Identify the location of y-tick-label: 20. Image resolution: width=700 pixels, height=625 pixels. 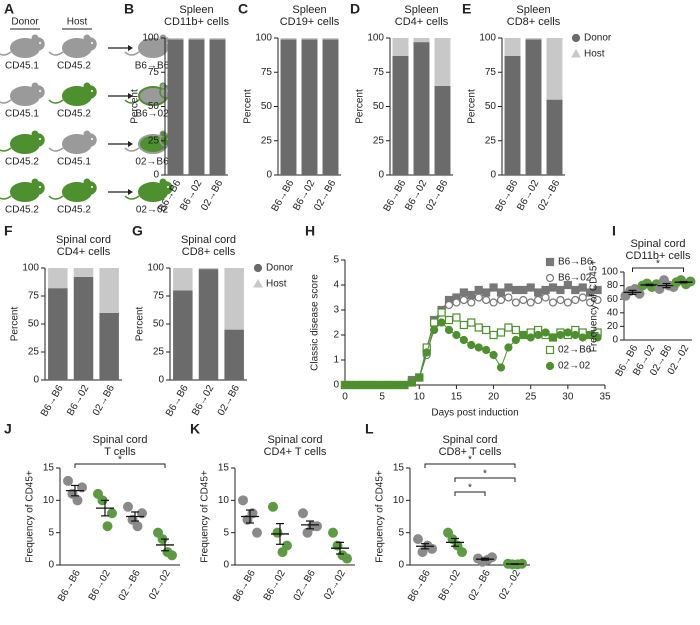
(613, 326).